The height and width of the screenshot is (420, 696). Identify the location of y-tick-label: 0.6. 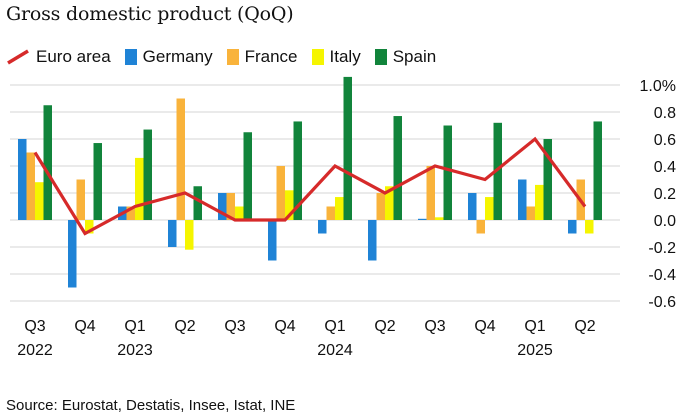
(665, 140).